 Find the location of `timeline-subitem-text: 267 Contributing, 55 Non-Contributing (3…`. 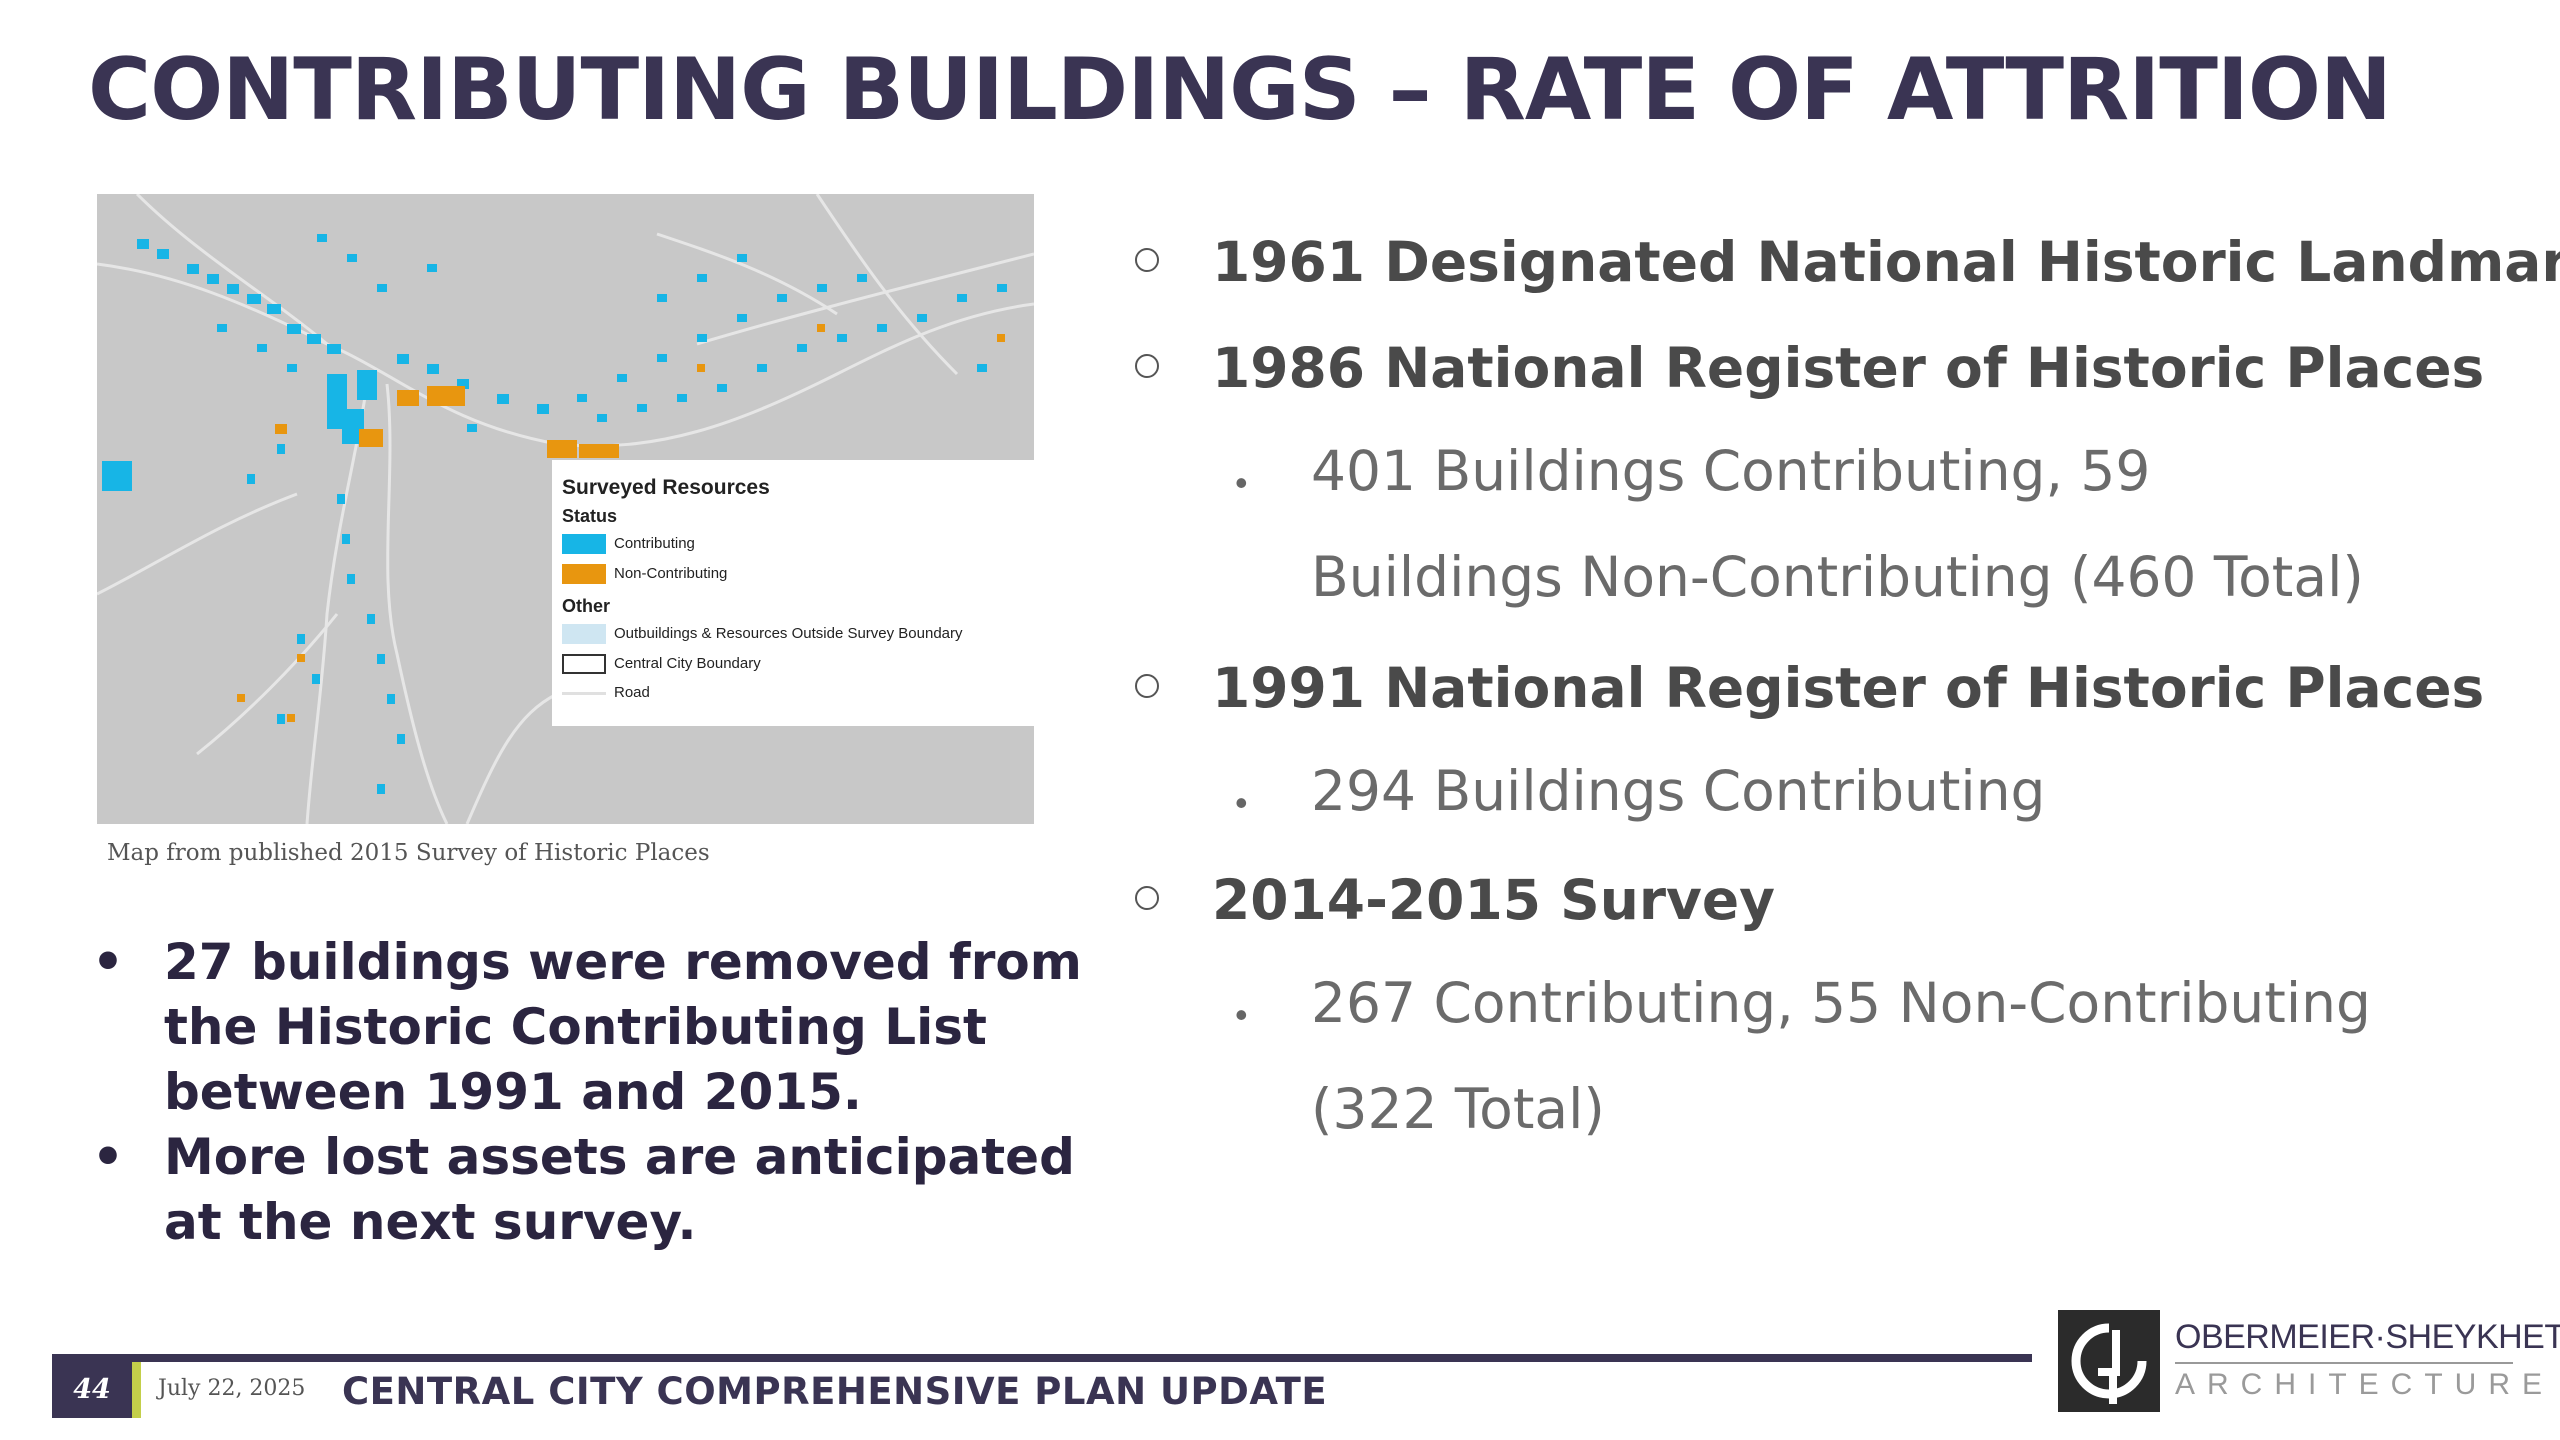

timeline-subitem-text: 267 Contributing, 55 Non-Contributing (3… is located at coordinates (1841, 1056).